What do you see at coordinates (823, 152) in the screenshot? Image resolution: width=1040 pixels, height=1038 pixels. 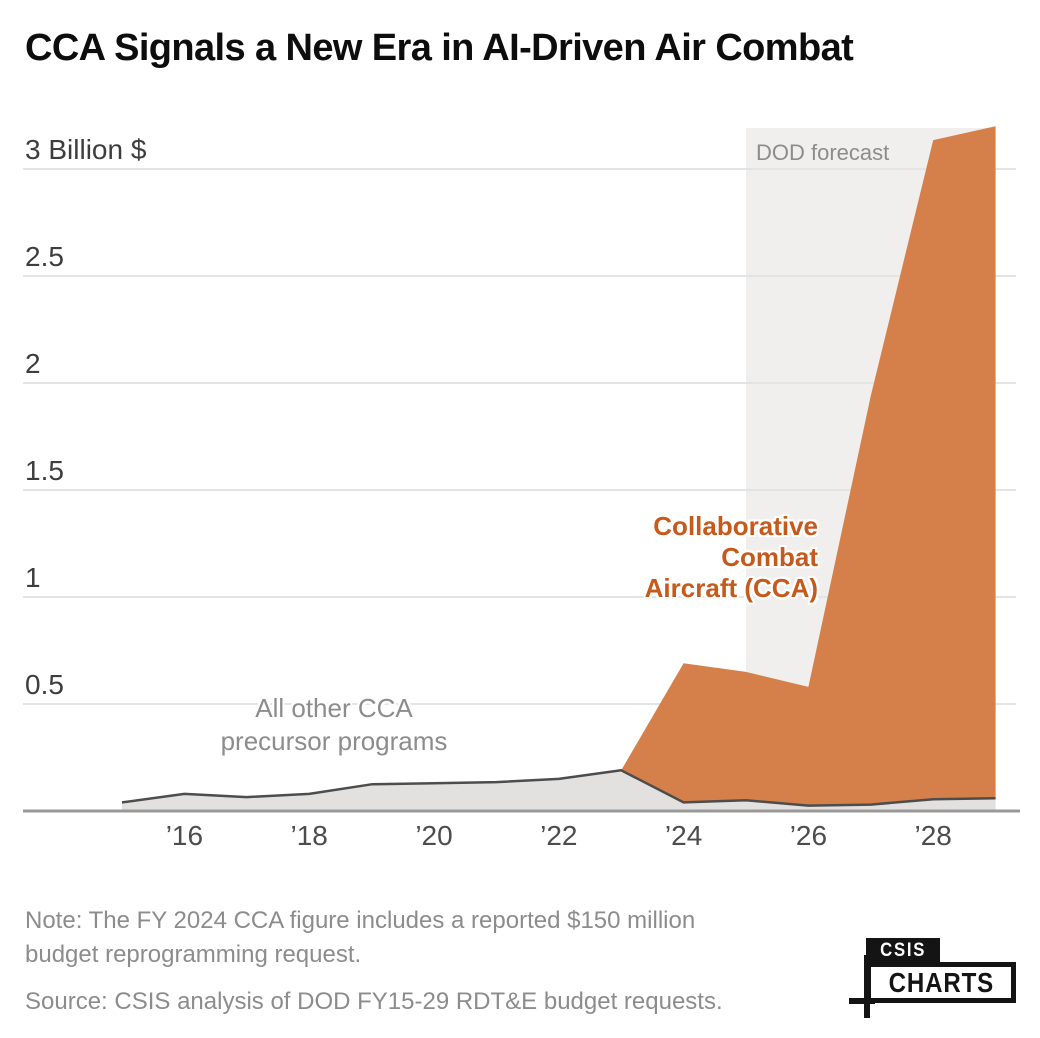 I see `forecast-region-label: DOD forecast` at bounding box center [823, 152].